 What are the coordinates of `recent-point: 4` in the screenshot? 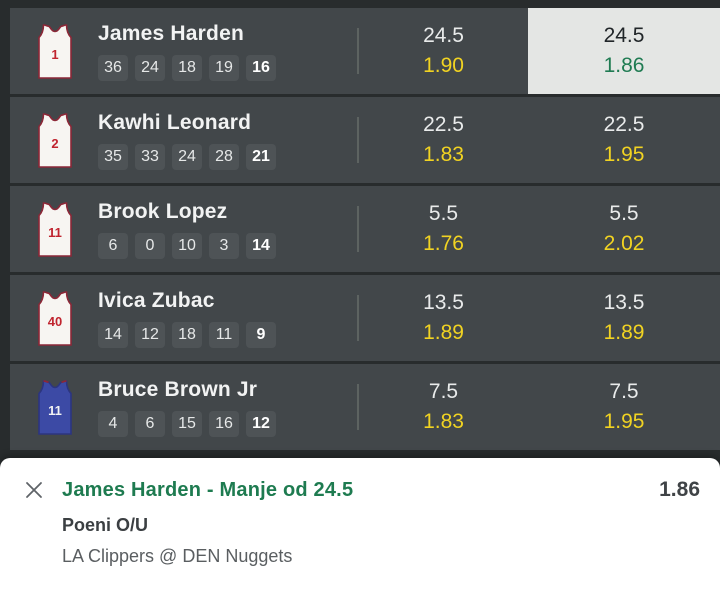 It's located at (113, 423).